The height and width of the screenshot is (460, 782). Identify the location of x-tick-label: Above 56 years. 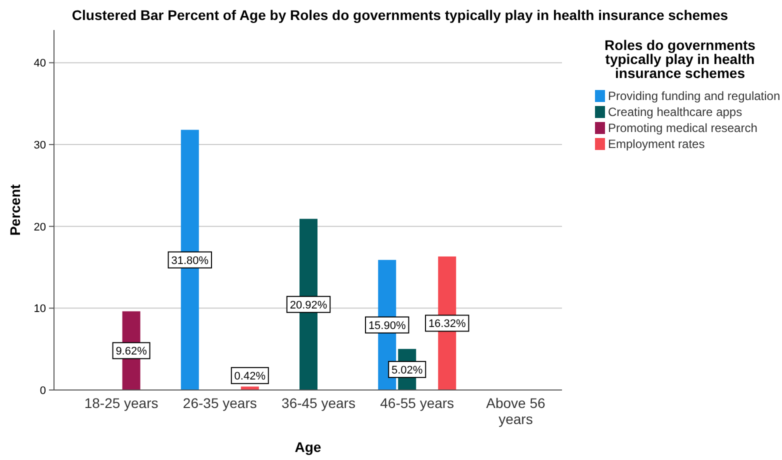
(516, 411).